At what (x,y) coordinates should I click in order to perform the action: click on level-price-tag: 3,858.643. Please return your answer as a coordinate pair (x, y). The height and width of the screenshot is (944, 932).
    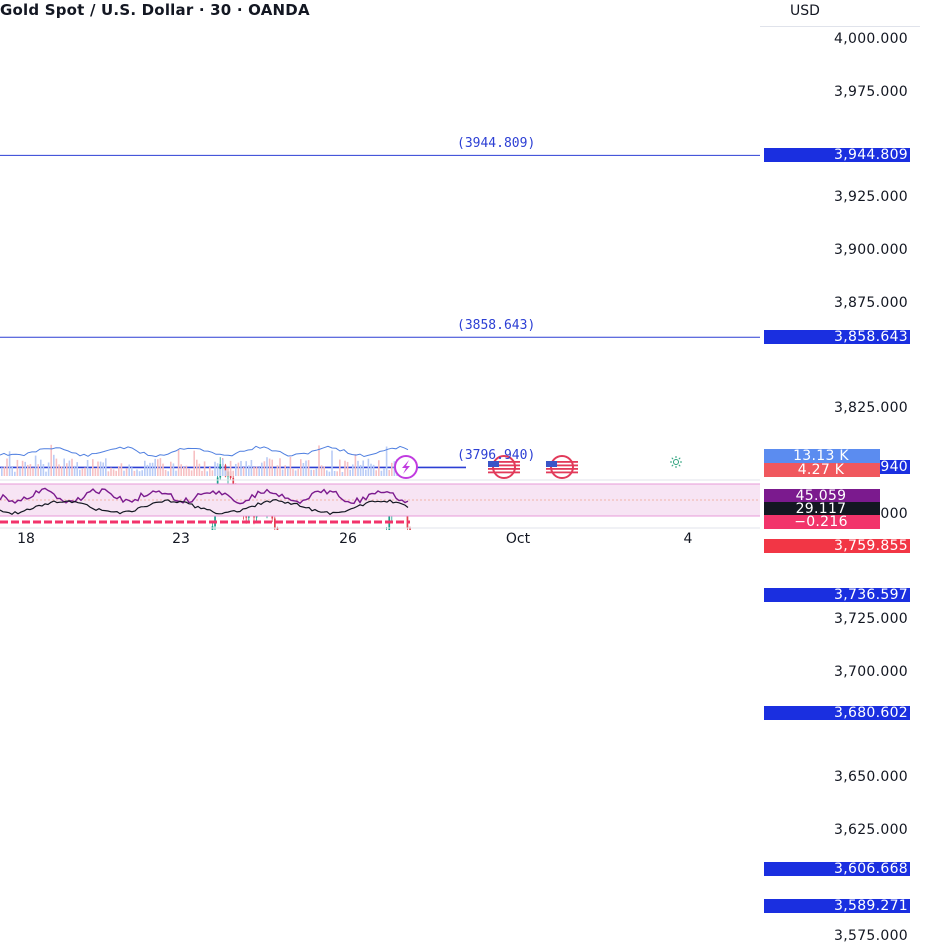
    Looking at the image, I should click on (837, 337).